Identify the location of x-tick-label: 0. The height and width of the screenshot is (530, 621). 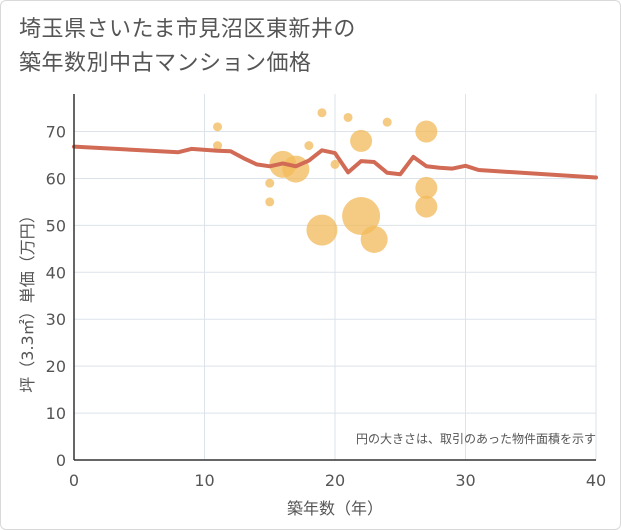
(74, 480).